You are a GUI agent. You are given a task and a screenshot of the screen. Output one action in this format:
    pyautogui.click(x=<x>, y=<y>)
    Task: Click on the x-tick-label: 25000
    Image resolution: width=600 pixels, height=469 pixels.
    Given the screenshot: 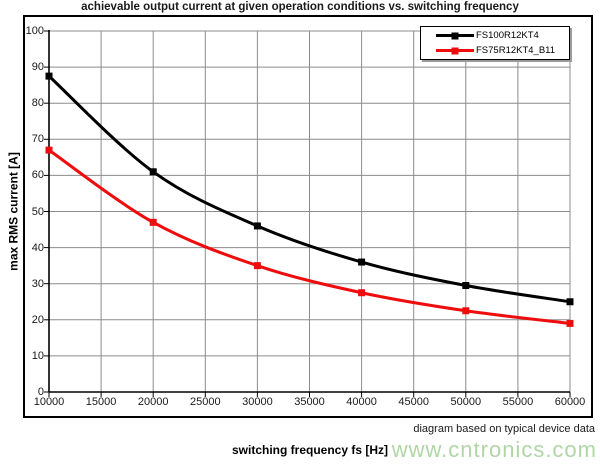 What is the action you would take?
    pyautogui.click(x=205, y=402)
    